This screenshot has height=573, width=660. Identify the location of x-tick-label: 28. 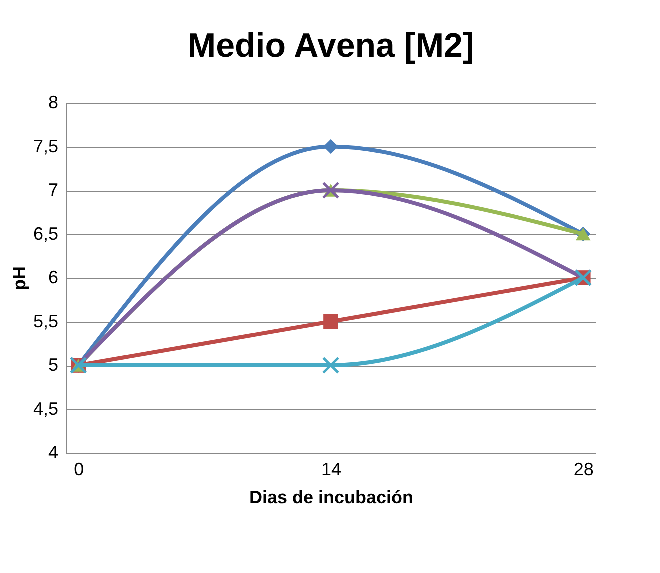
(584, 470).